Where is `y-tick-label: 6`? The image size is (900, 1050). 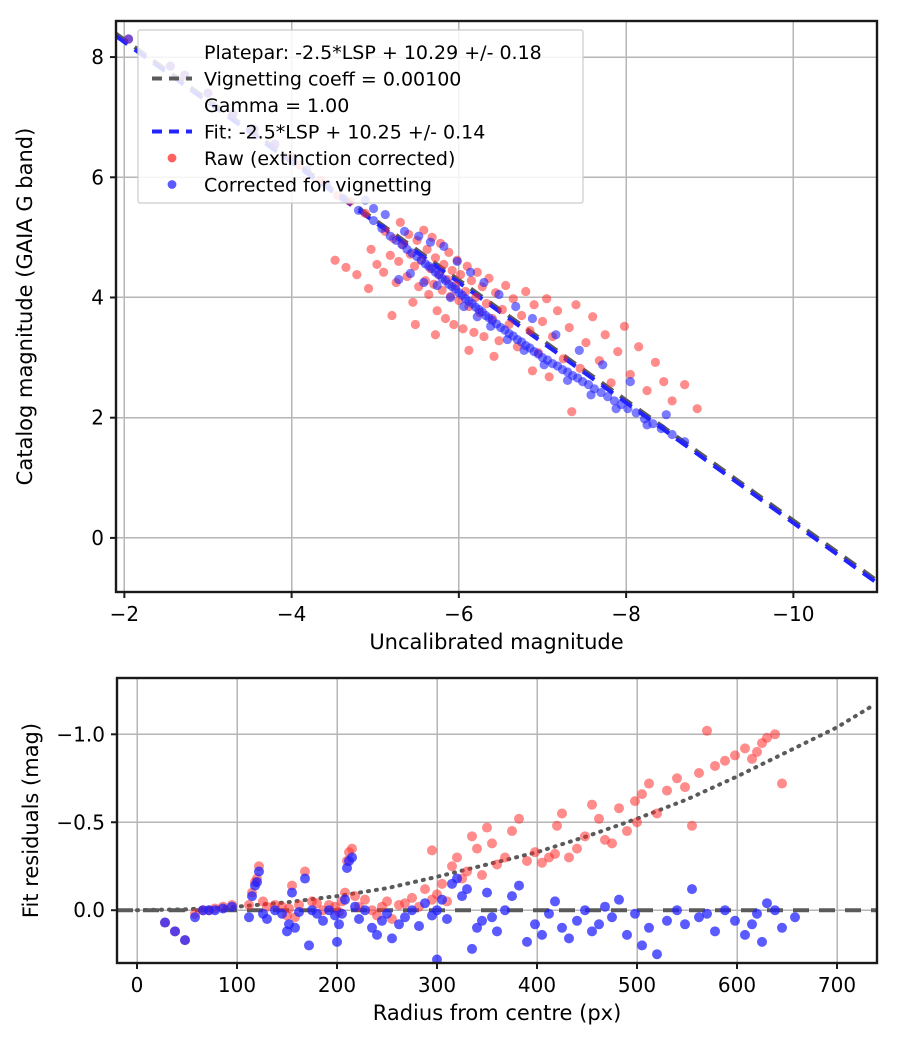
y-tick-label: 6 is located at coordinates (97, 177).